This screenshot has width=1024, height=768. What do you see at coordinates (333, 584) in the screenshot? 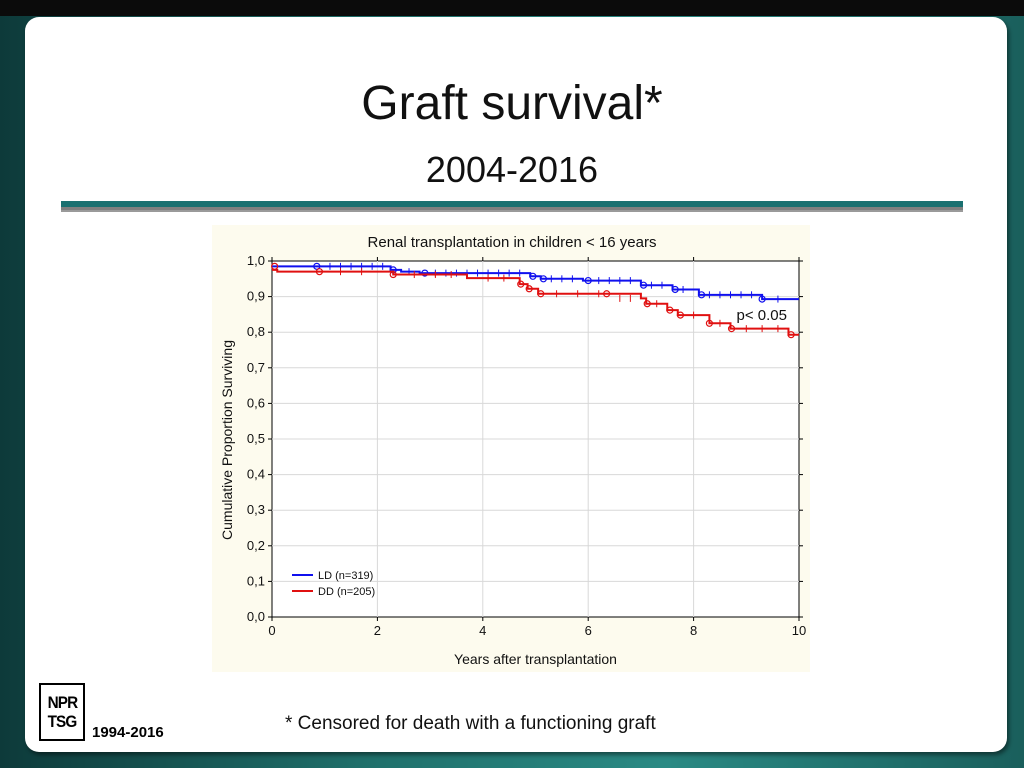
I see `chart-legend: LD (n=319) DD (n=205)` at bounding box center [333, 584].